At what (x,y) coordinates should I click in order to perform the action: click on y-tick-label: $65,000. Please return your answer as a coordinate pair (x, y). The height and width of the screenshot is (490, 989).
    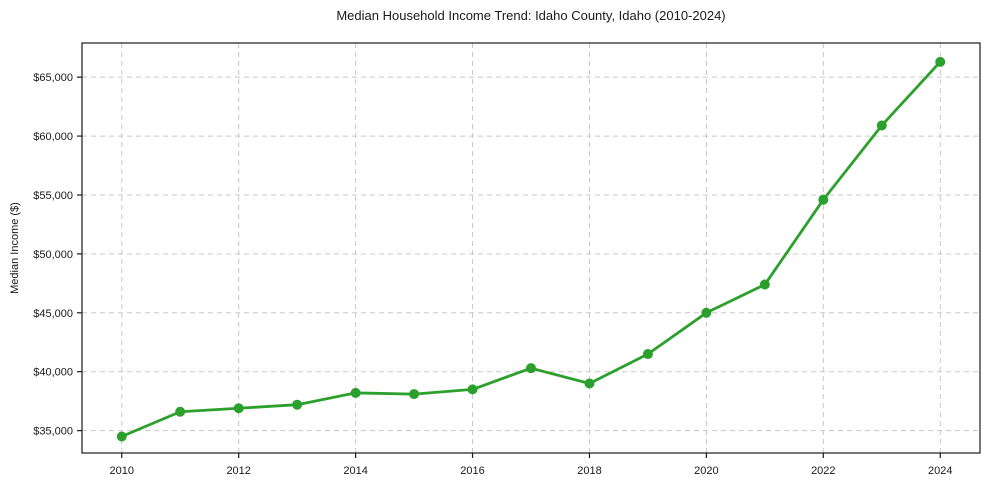
    Looking at the image, I should click on (53, 78).